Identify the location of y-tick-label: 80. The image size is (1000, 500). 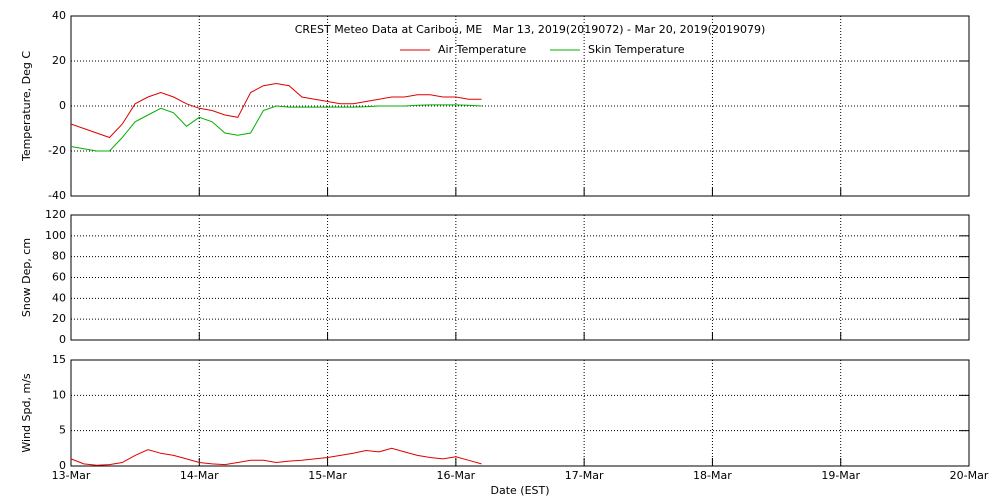
(59, 256).